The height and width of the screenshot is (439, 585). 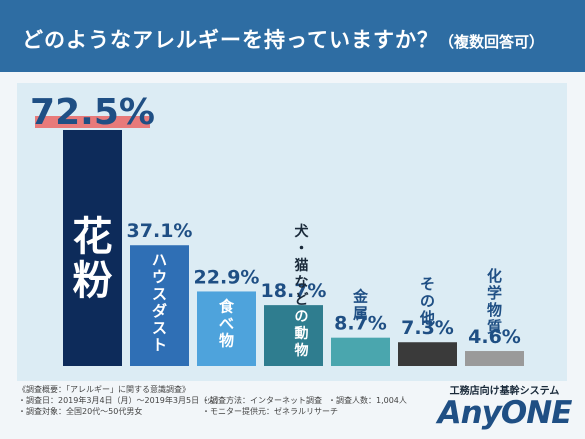 What do you see at coordinates (160, 231) in the screenshot?
I see `value-label-2: 37.1%` at bounding box center [160, 231].